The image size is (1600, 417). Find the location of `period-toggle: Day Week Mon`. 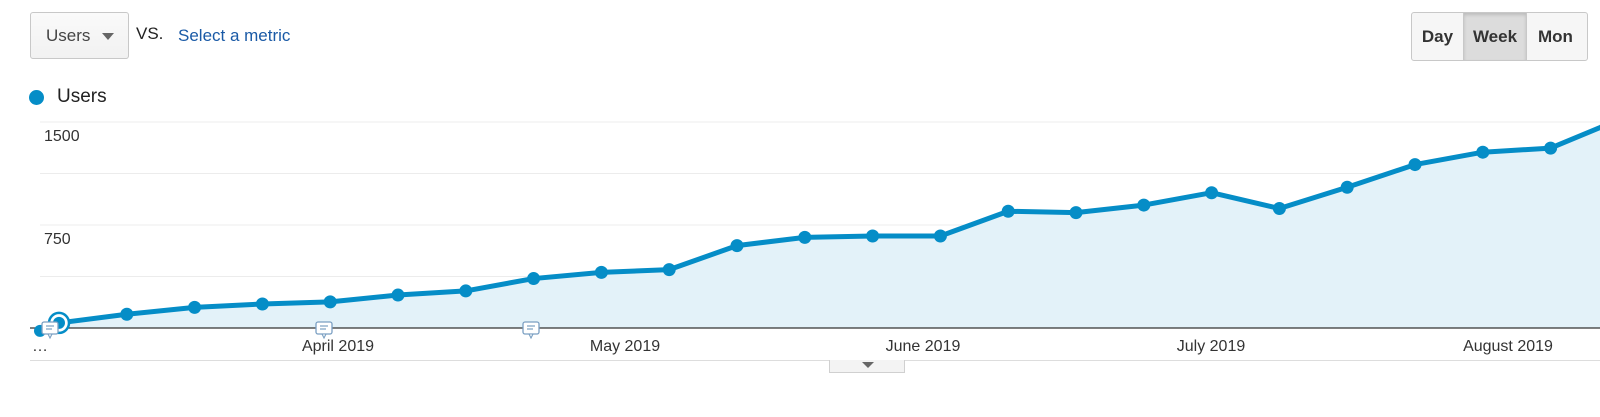

period-toggle: Day Week Mon is located at coordinates (1499, 36).